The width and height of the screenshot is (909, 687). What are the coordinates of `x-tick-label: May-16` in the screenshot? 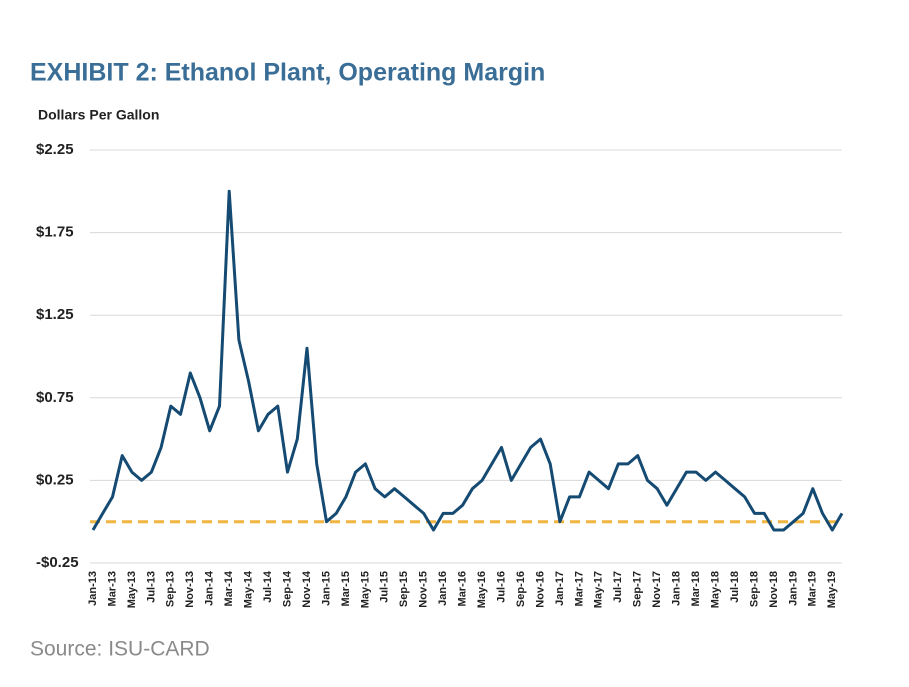 It's located at (482, 589).